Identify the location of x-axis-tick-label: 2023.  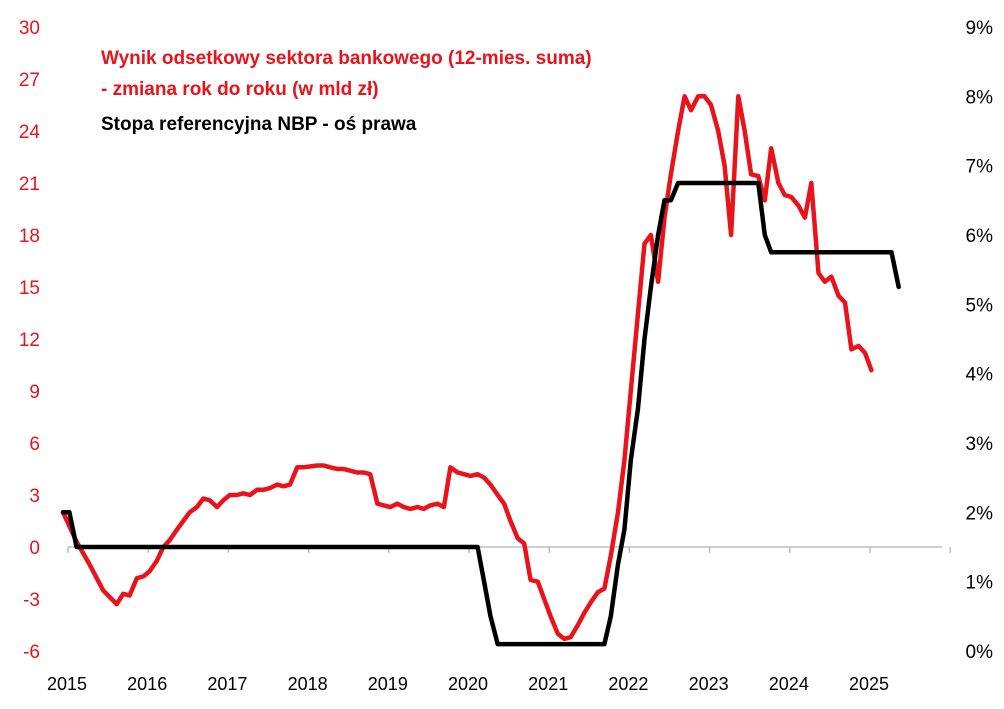
(709, 684).